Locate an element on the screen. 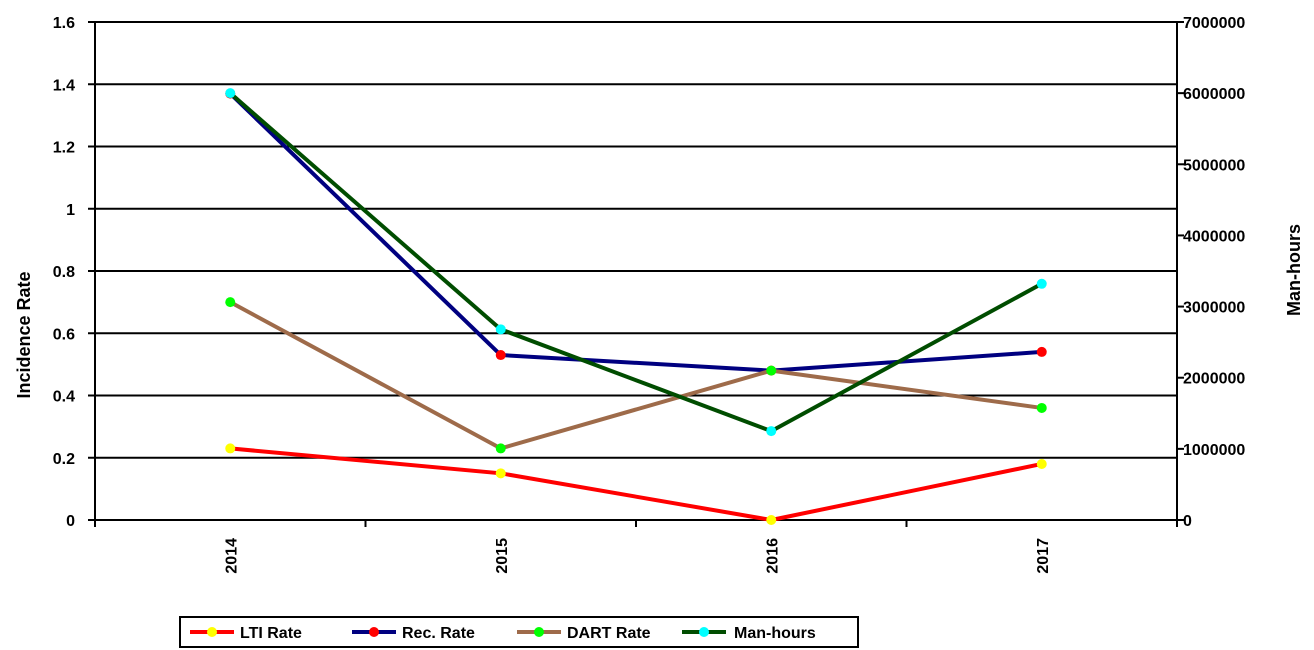 This screenshot has height=650, width=1314. y-tick-label-left: 1.2 is located at coordinates (64, 148).